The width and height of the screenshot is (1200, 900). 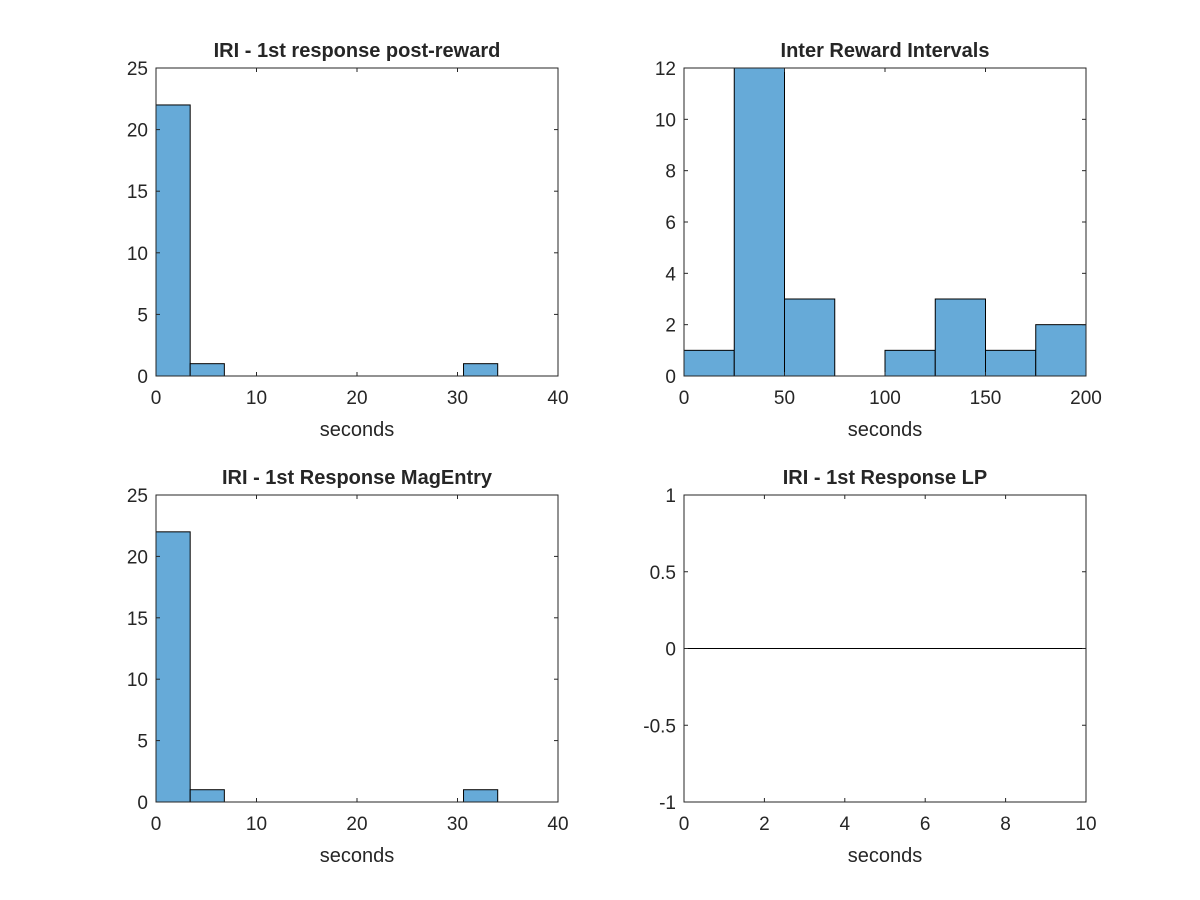 I want to click on y-tick-label: 1, so click(x=670, y=496).